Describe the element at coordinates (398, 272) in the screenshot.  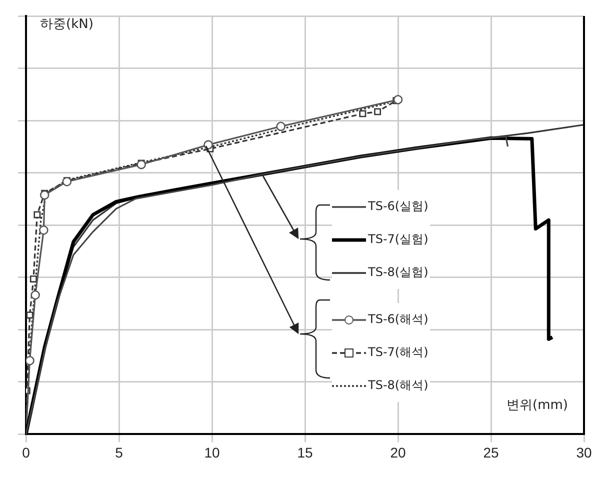
I see `legend-label: TS-8(실험)` at that location.